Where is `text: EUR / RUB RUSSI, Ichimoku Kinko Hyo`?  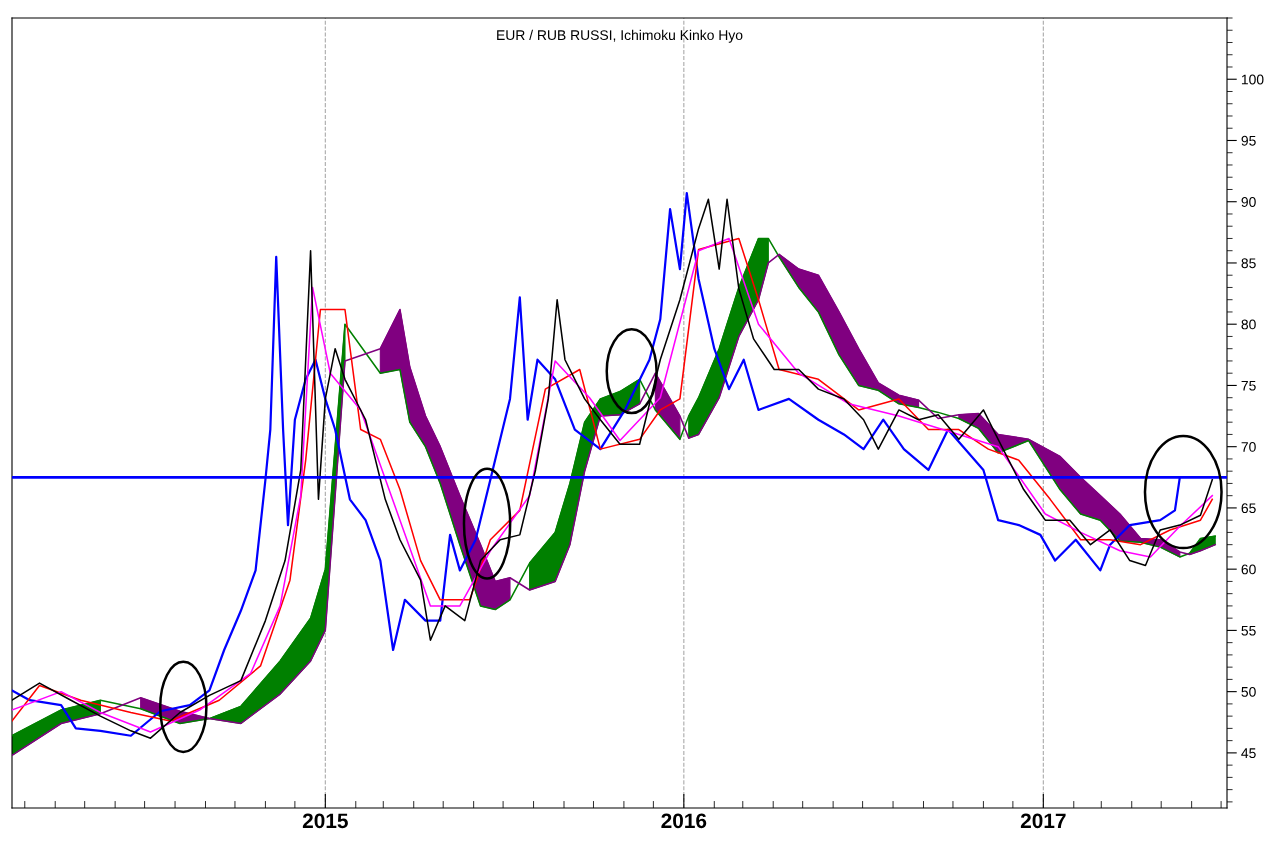
text: EUR / RUB RUSSI, Ichimoku Kinko Hyo is located at coordinates (620, 36).